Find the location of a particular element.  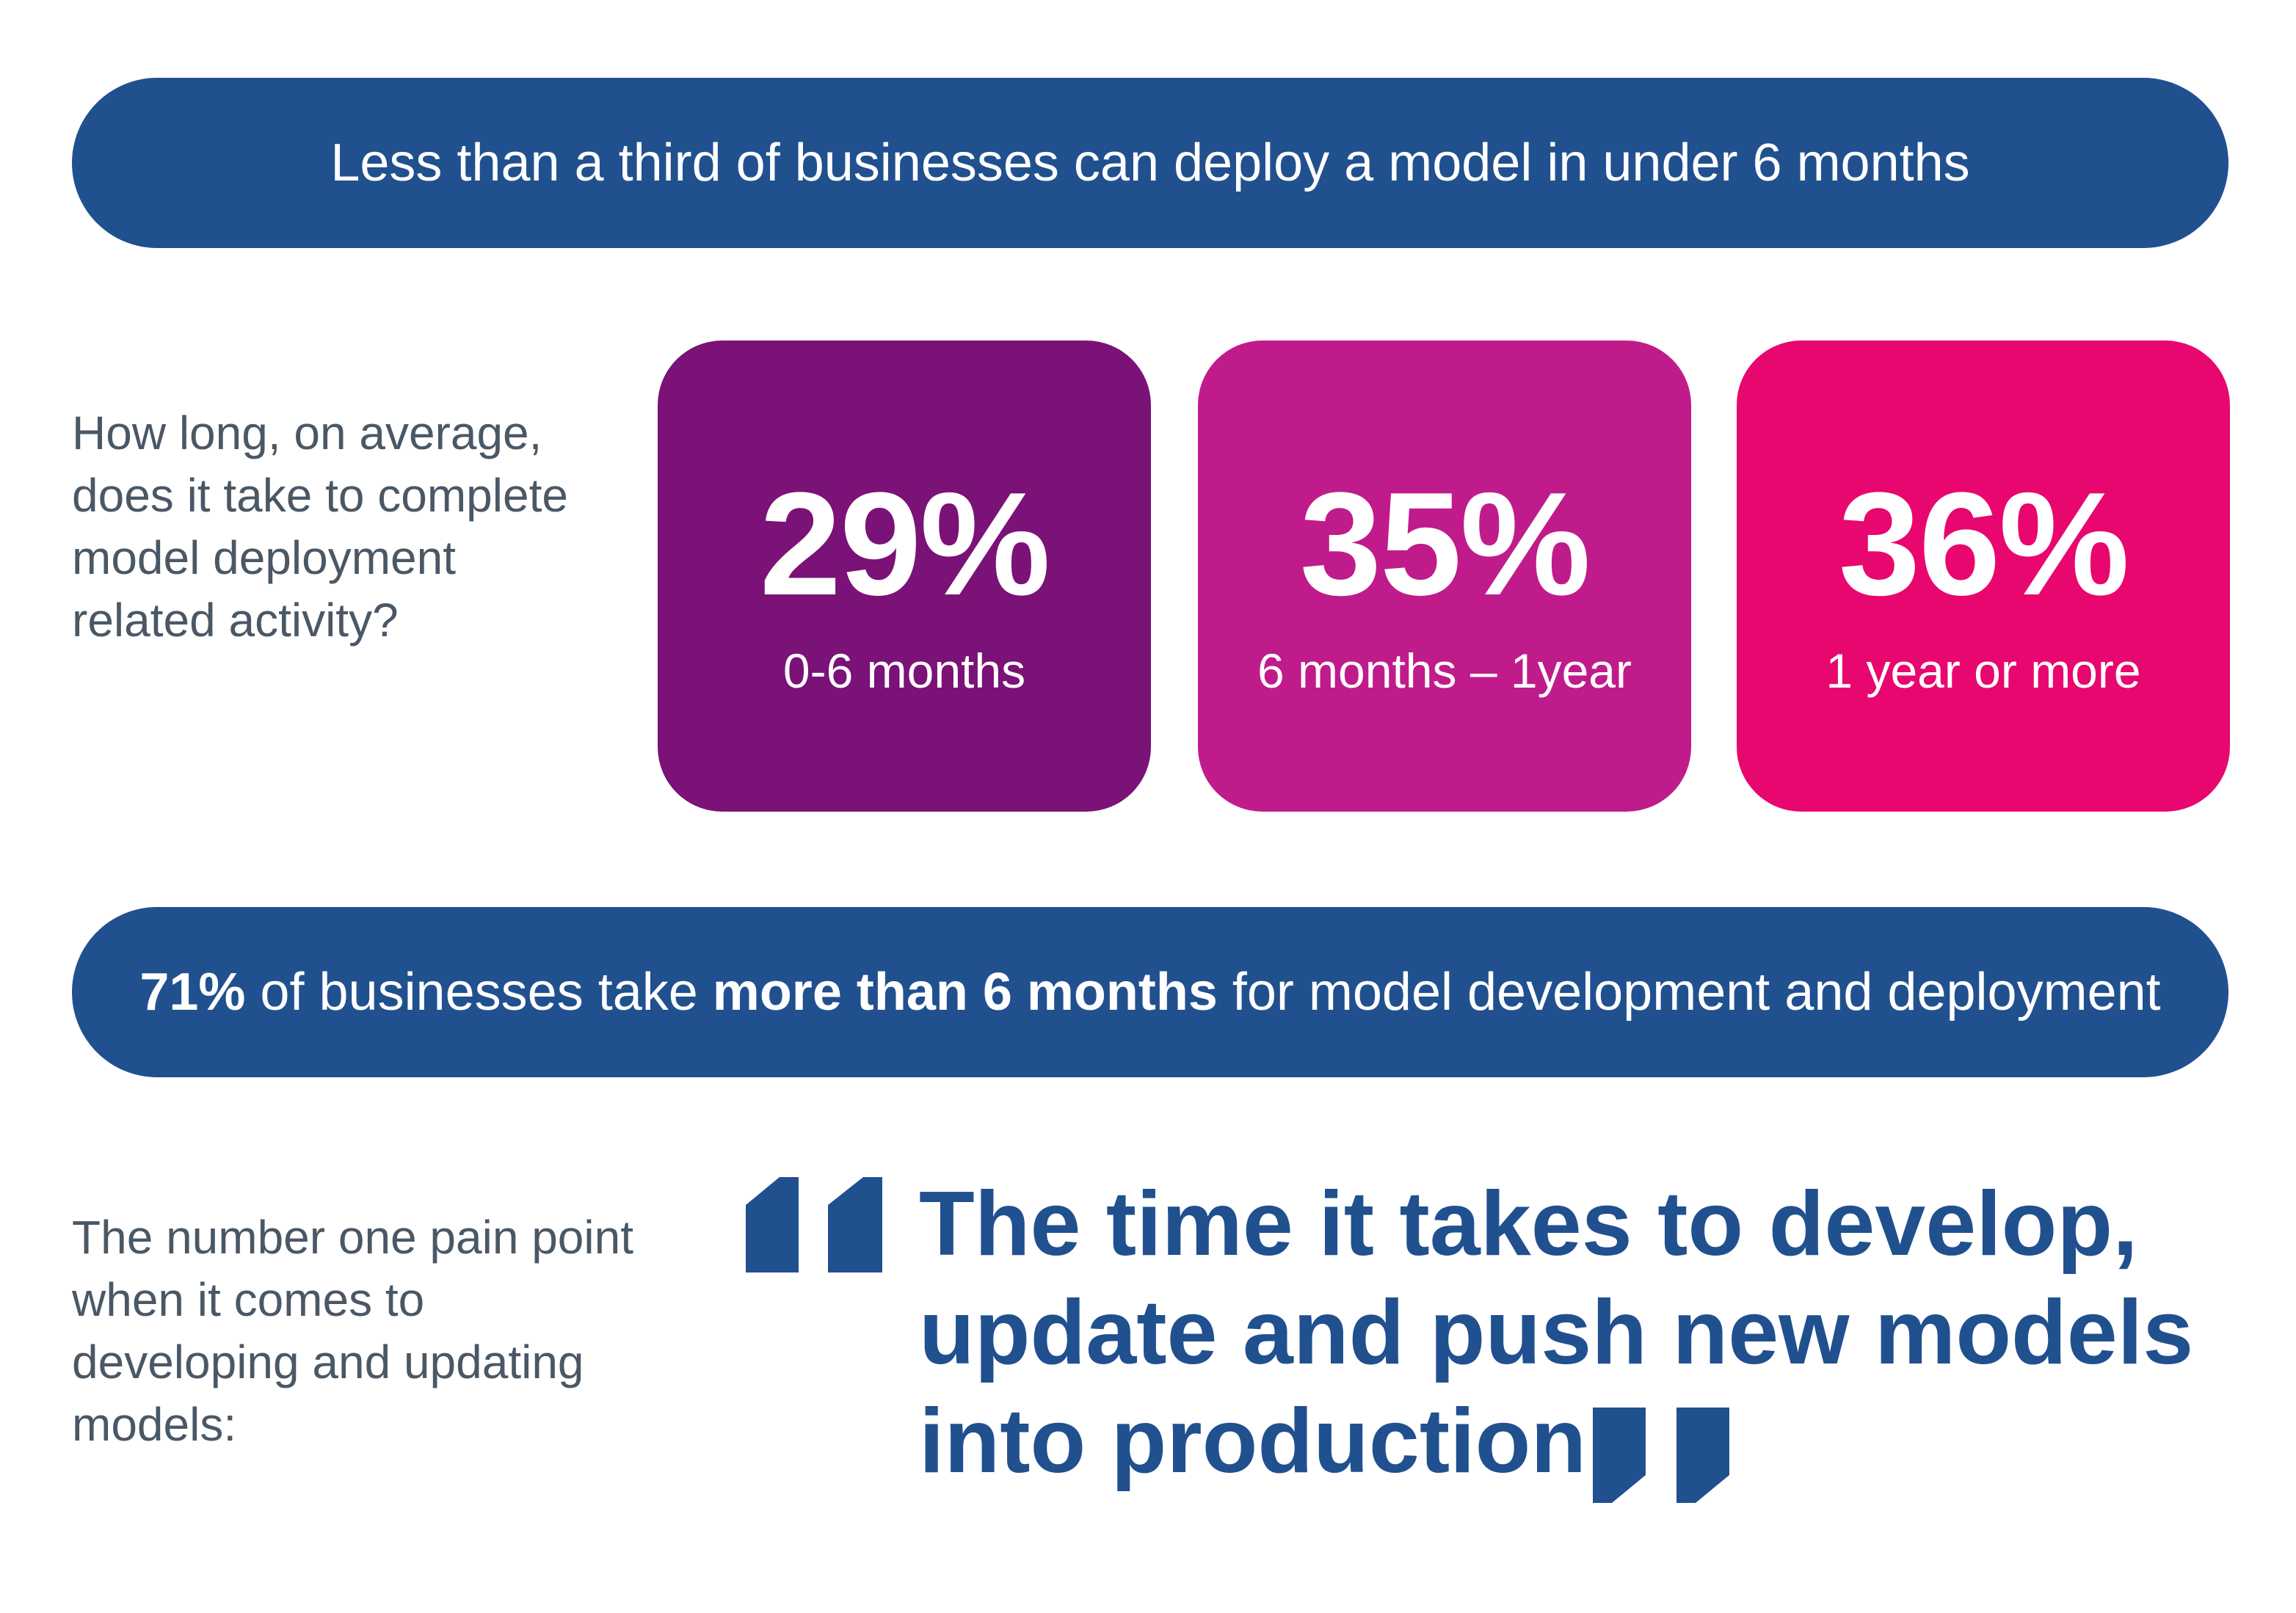

stat-card-6-months-1-year: 35% 6 months – 1year is located at coordinates (1444, 576).